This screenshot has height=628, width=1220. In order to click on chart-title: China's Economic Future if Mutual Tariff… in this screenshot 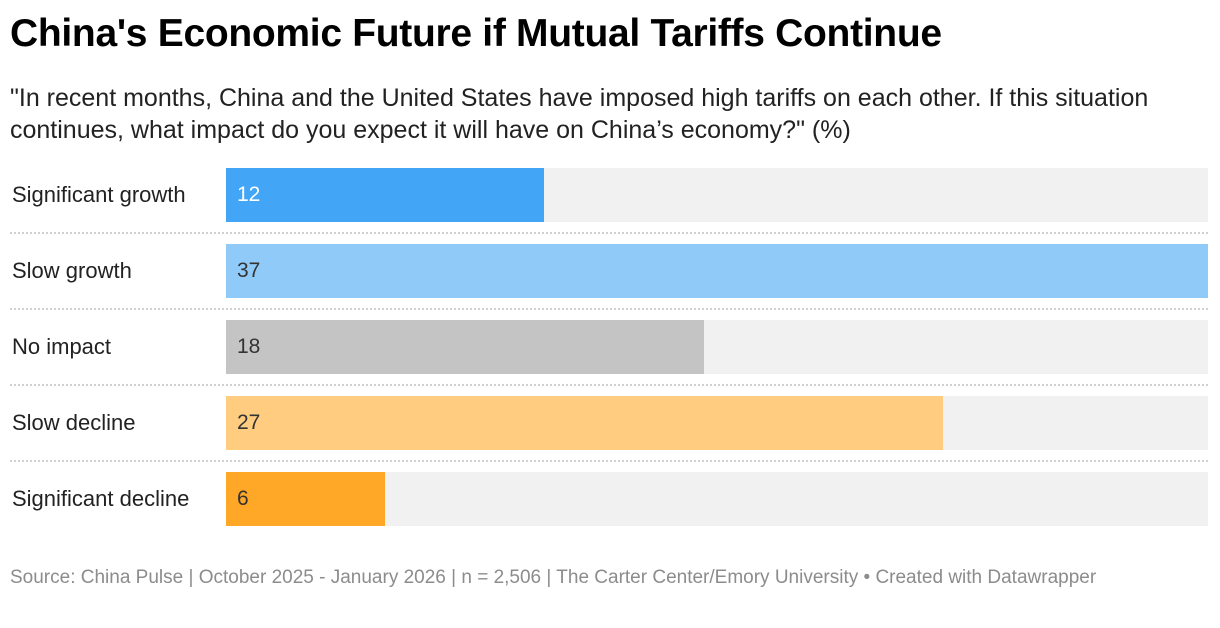, I will do `click(476, 33)`.